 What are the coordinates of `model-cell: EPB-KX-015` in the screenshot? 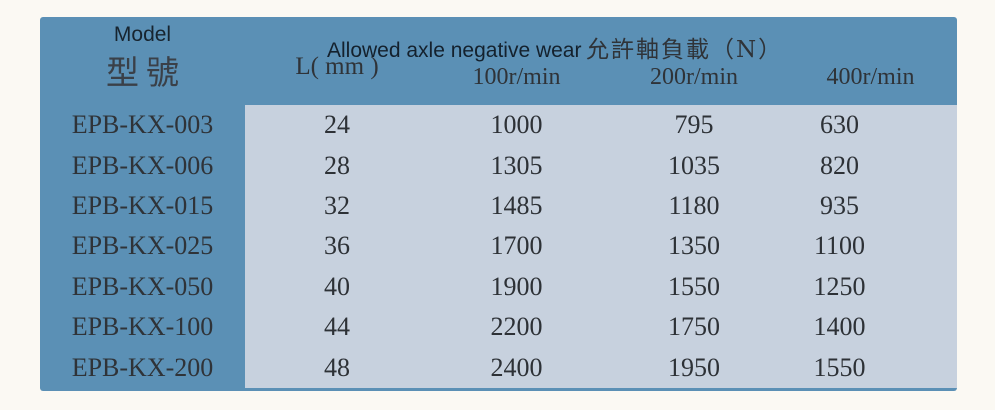 It's located at (142, 206).